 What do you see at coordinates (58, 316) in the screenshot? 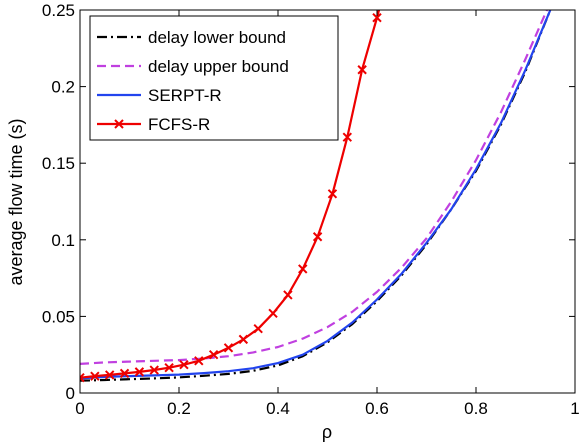
I see `y-tick-label: 0.05` at bounding box center [58, 316].